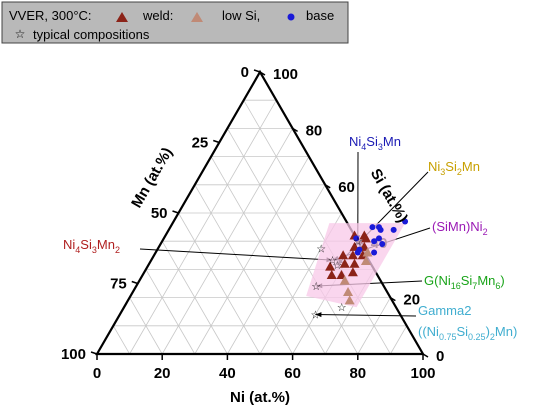  Describe the element at coordinates (91, 246) in the screenshot. I see `label-ni4si3mn2: Ni4Si3Mn2` at that location.